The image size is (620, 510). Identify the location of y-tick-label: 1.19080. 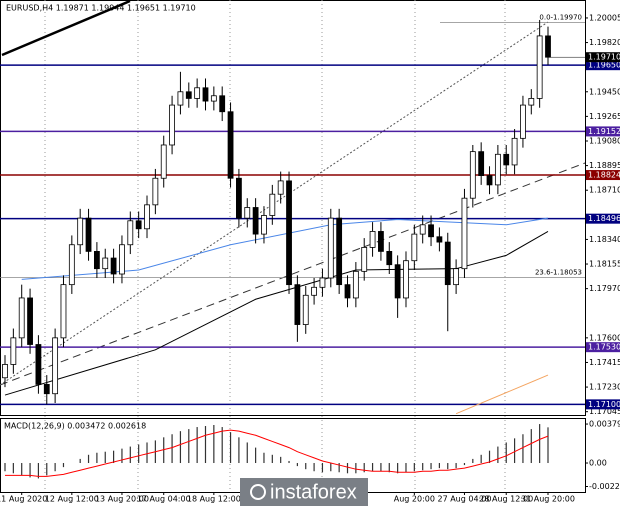
(604, 140).